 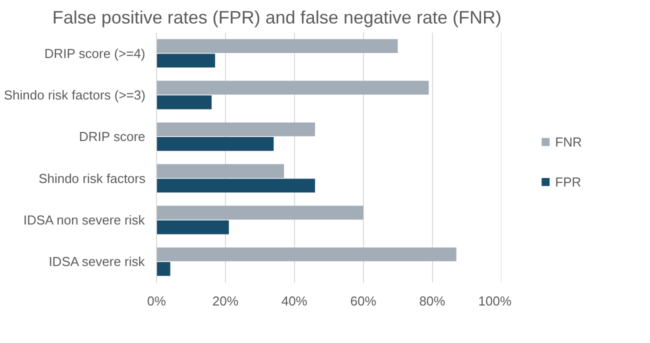 I want to click on x-tick-label: 100%, so click(x=495, y=301).